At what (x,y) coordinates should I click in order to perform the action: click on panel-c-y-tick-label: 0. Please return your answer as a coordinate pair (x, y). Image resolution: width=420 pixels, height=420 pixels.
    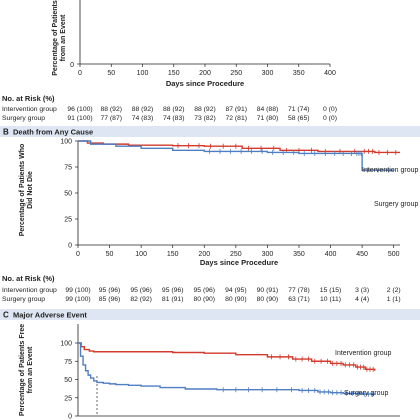
    Looking at the image, I should click on (70, 417).